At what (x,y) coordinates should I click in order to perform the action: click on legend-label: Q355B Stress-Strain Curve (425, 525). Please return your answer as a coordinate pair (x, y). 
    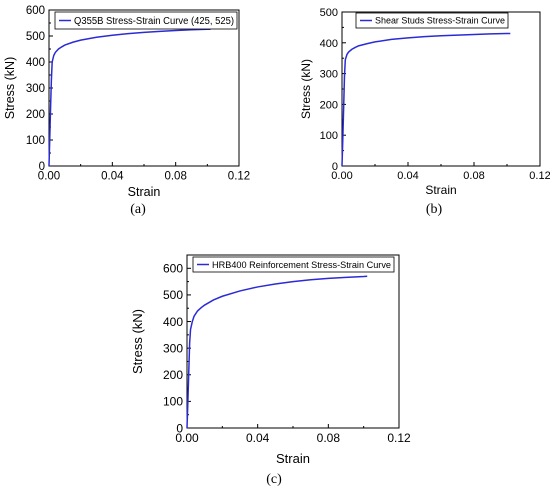
    Looking at the image, I should click on (154, 21).